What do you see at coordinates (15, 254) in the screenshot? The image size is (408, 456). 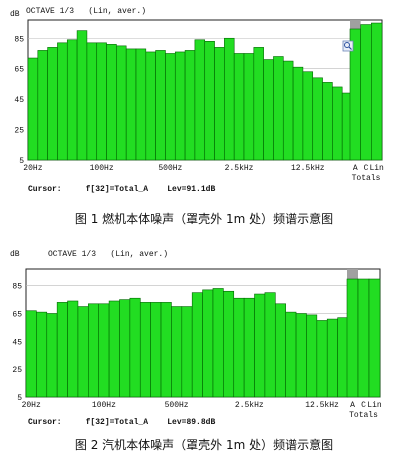 I see `y-unit-label-2: dB` at bounding box center [15, 254].